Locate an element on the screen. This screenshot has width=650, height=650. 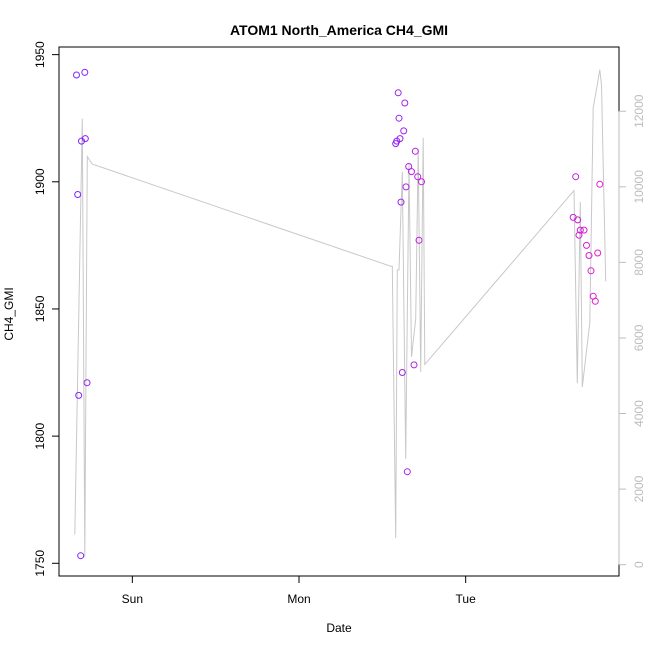
right-tick-label: 10000 is located at coordinates (639, 187).